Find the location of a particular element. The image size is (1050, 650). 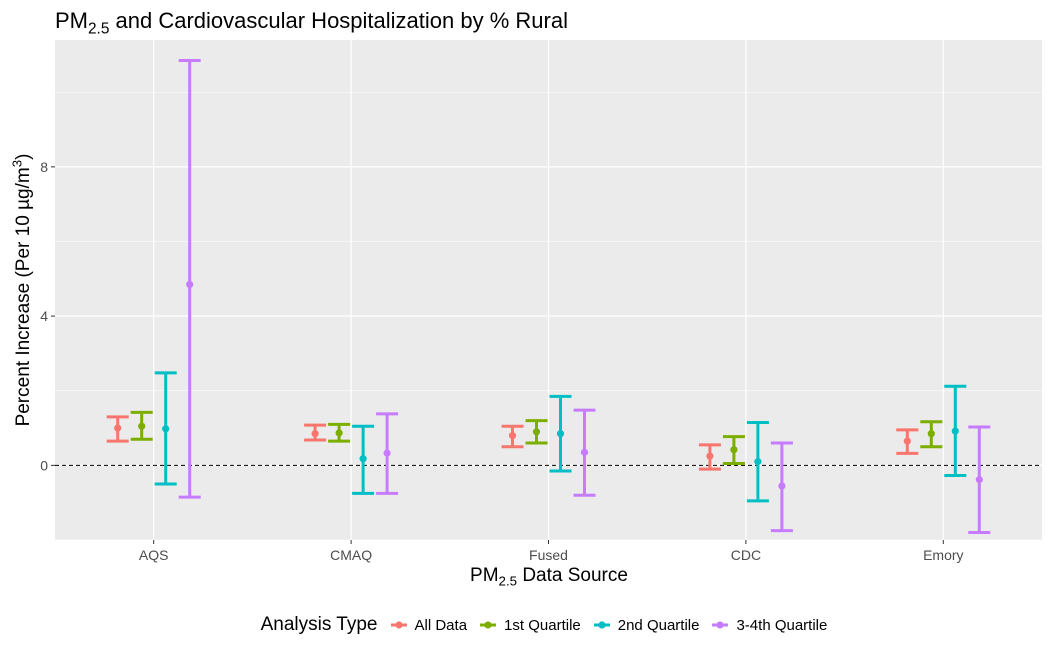

legend-item: 1st Quartile is located at coordinates (529, 625).